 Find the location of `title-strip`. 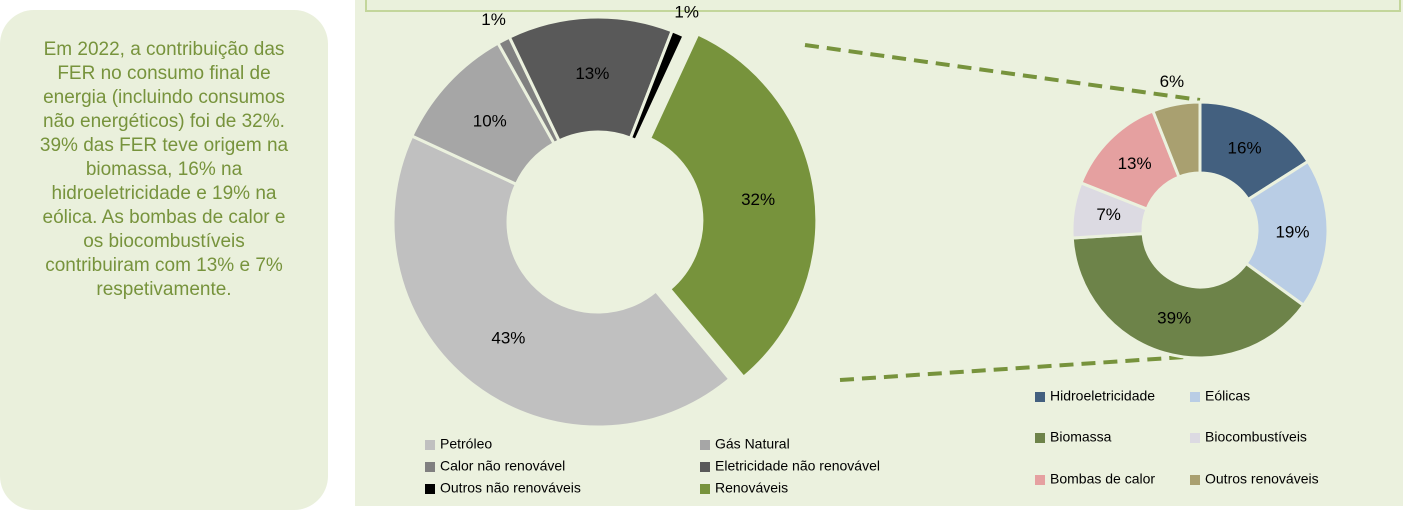

title-strip is located at coordinates (883, 6).